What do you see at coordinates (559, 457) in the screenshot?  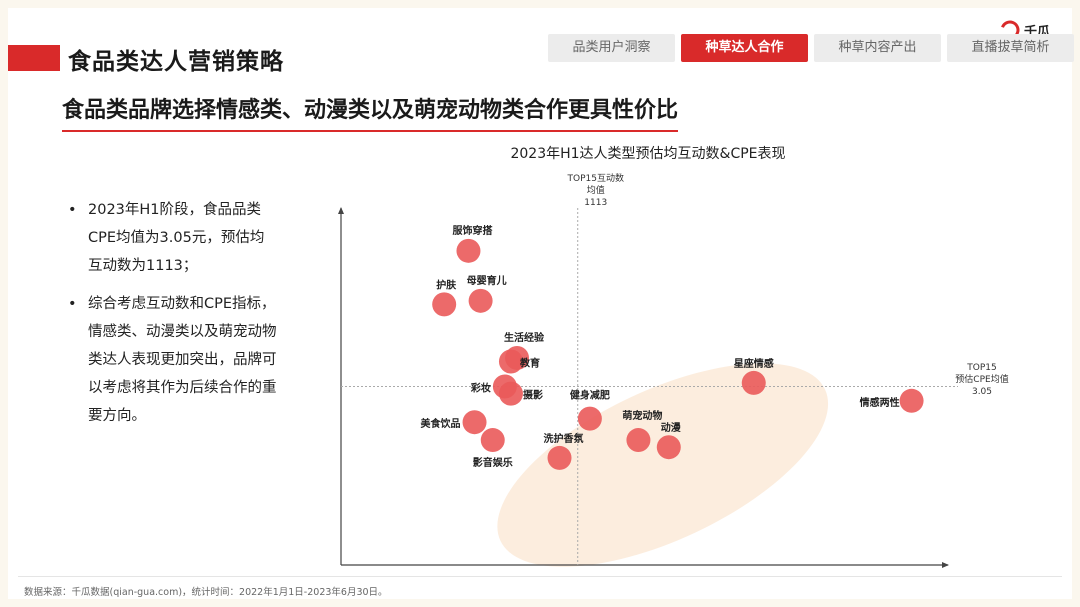 I see `point-洗护香氛` at bounding box center [559, 457].